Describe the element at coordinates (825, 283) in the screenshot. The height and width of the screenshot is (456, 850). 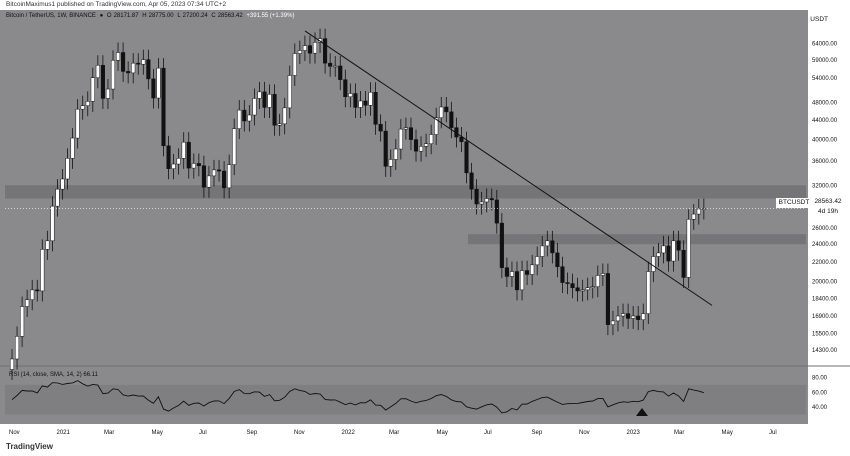
I see `price-tick: 20000.00` at that location.